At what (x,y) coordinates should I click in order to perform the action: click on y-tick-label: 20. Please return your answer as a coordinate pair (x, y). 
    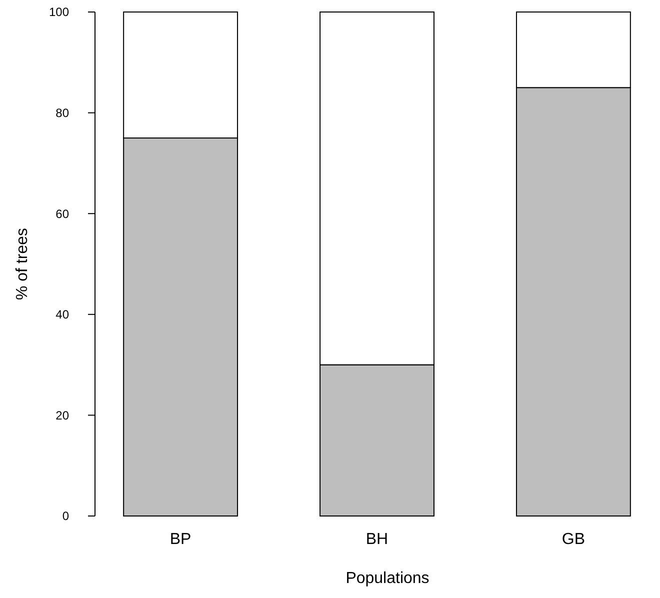
    Looking at the image, I should click on (63, 415).